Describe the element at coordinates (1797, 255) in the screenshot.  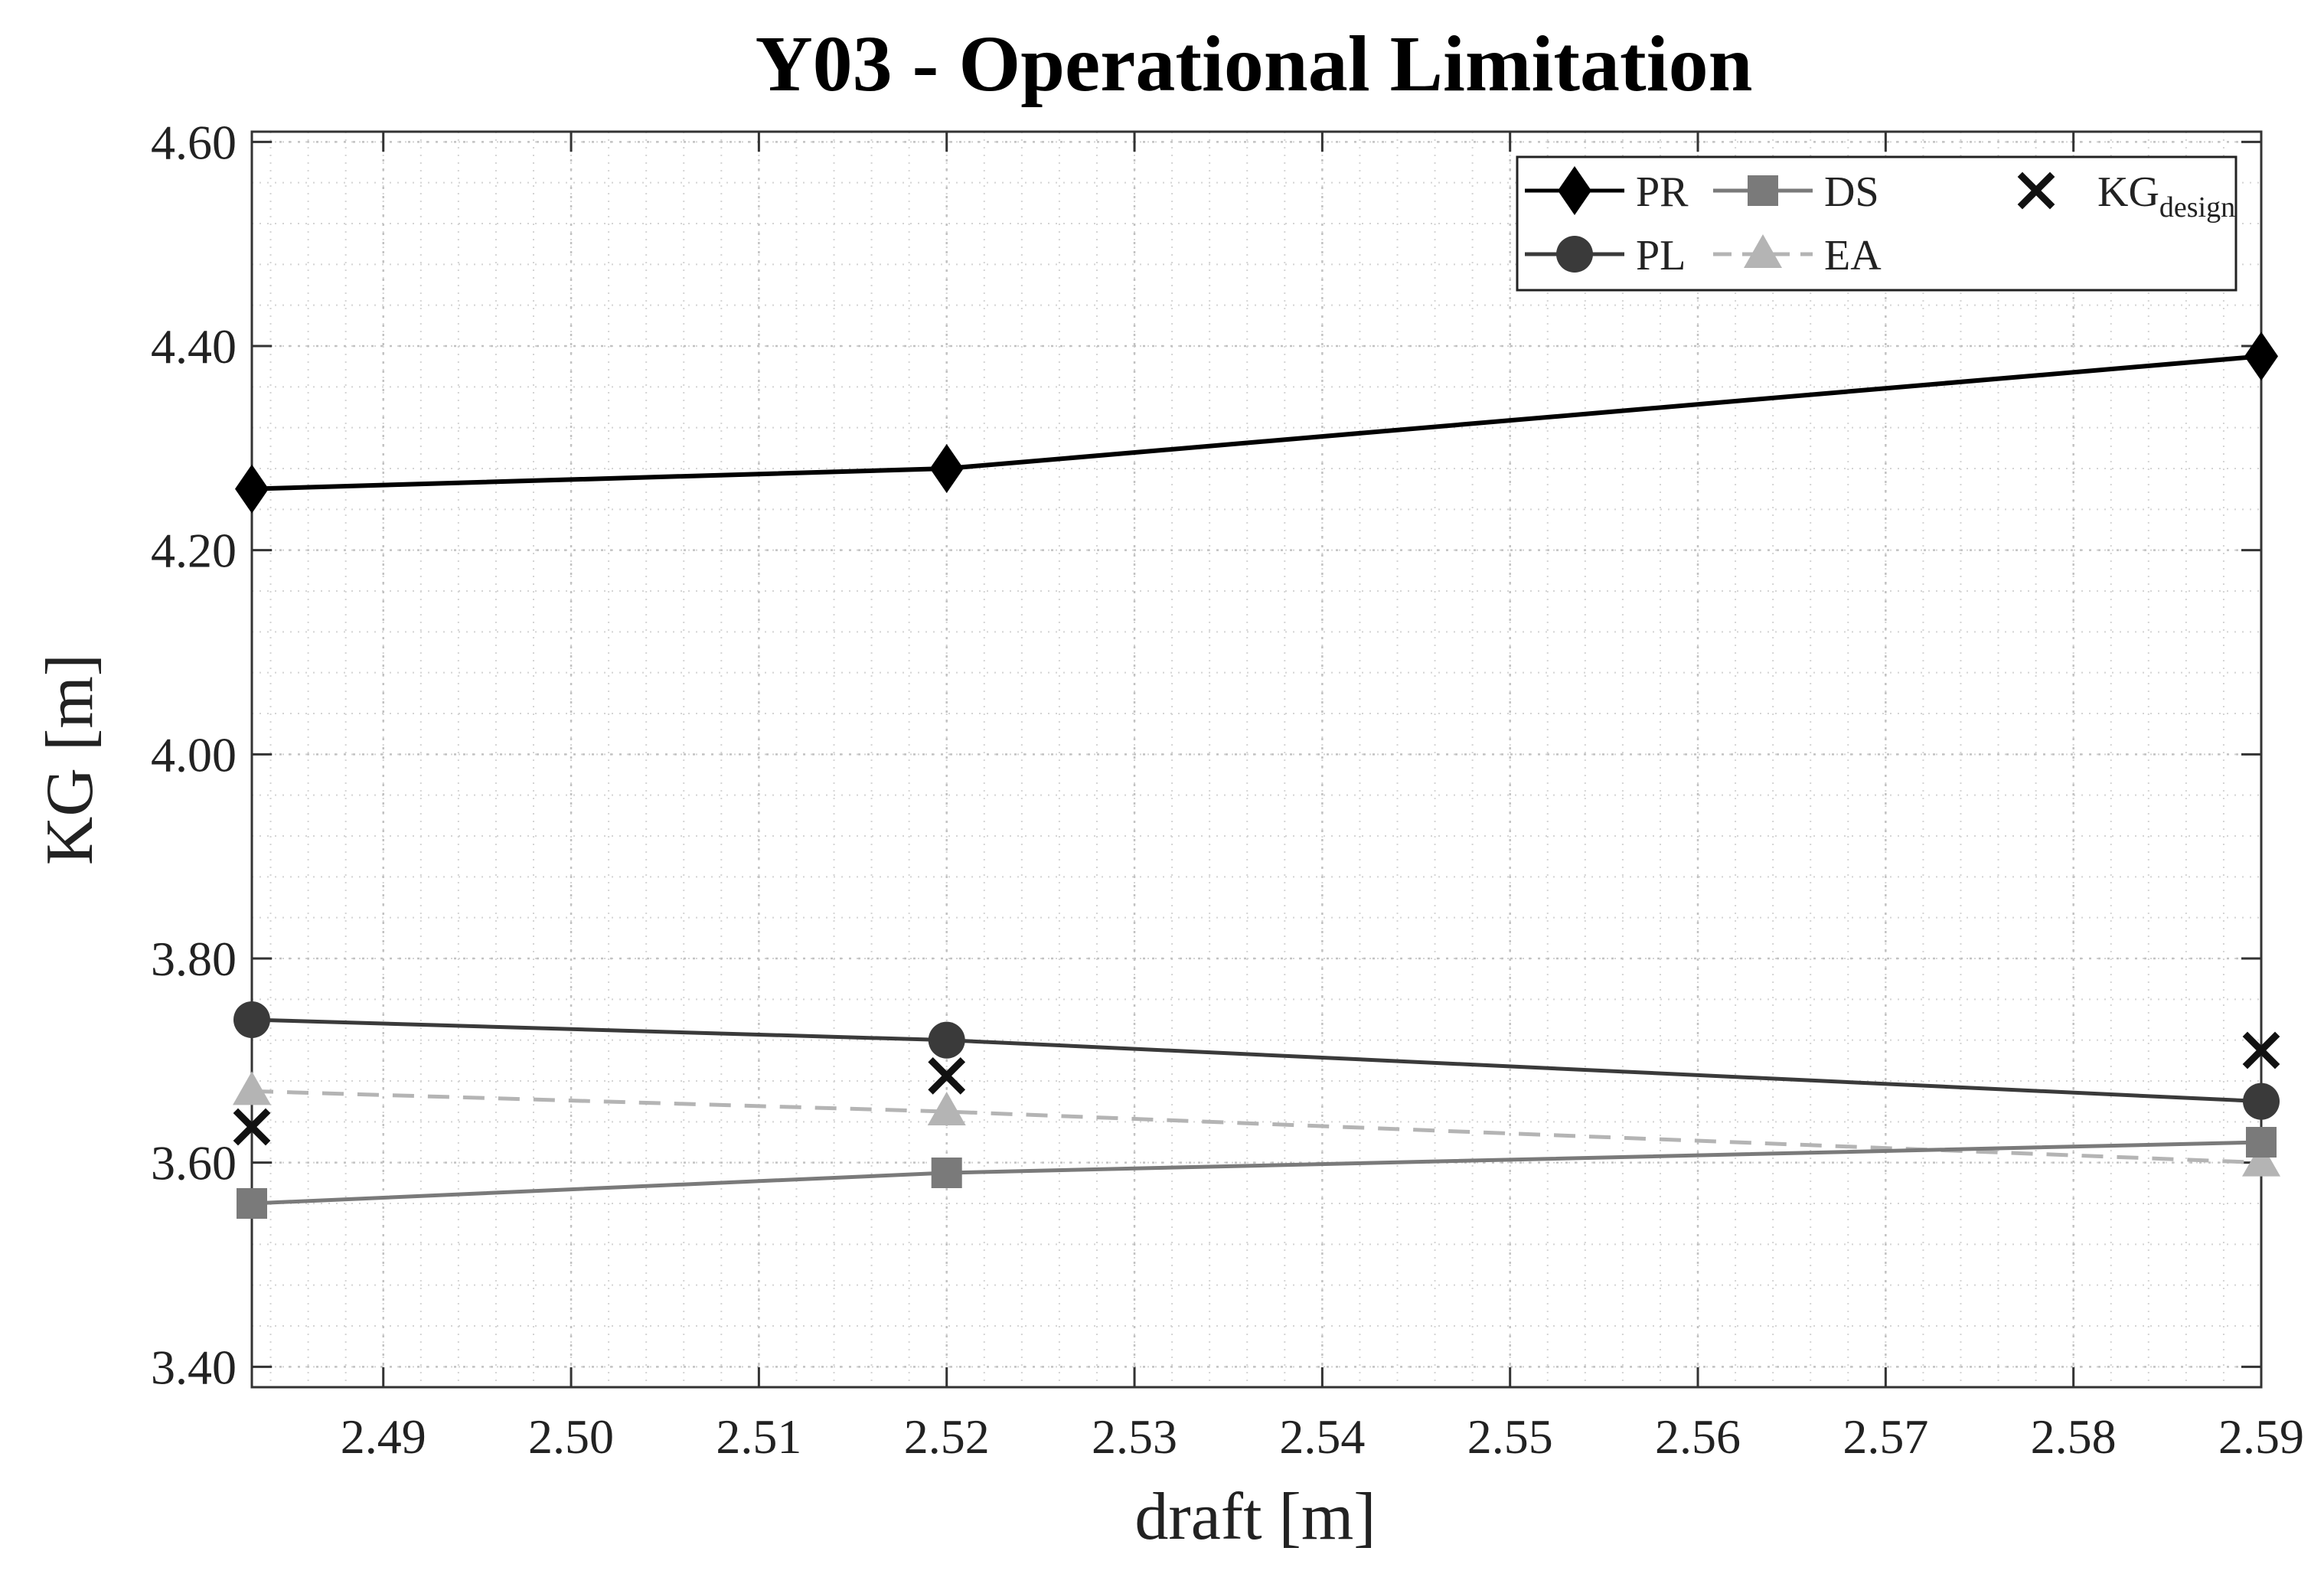
I see `legend-item-ea: EA` at that location.